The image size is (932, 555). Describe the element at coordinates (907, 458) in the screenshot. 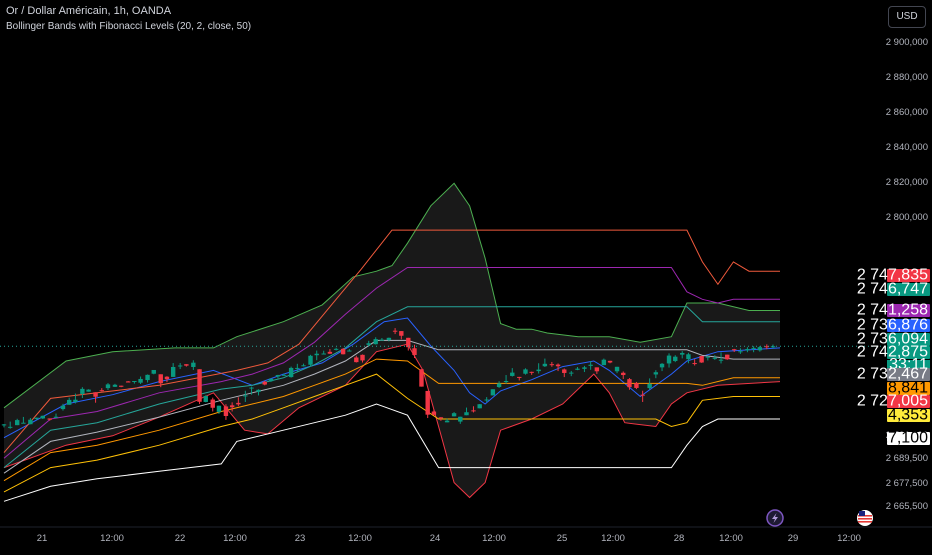

I see `price-axis-label: 2 689,500` at that location.